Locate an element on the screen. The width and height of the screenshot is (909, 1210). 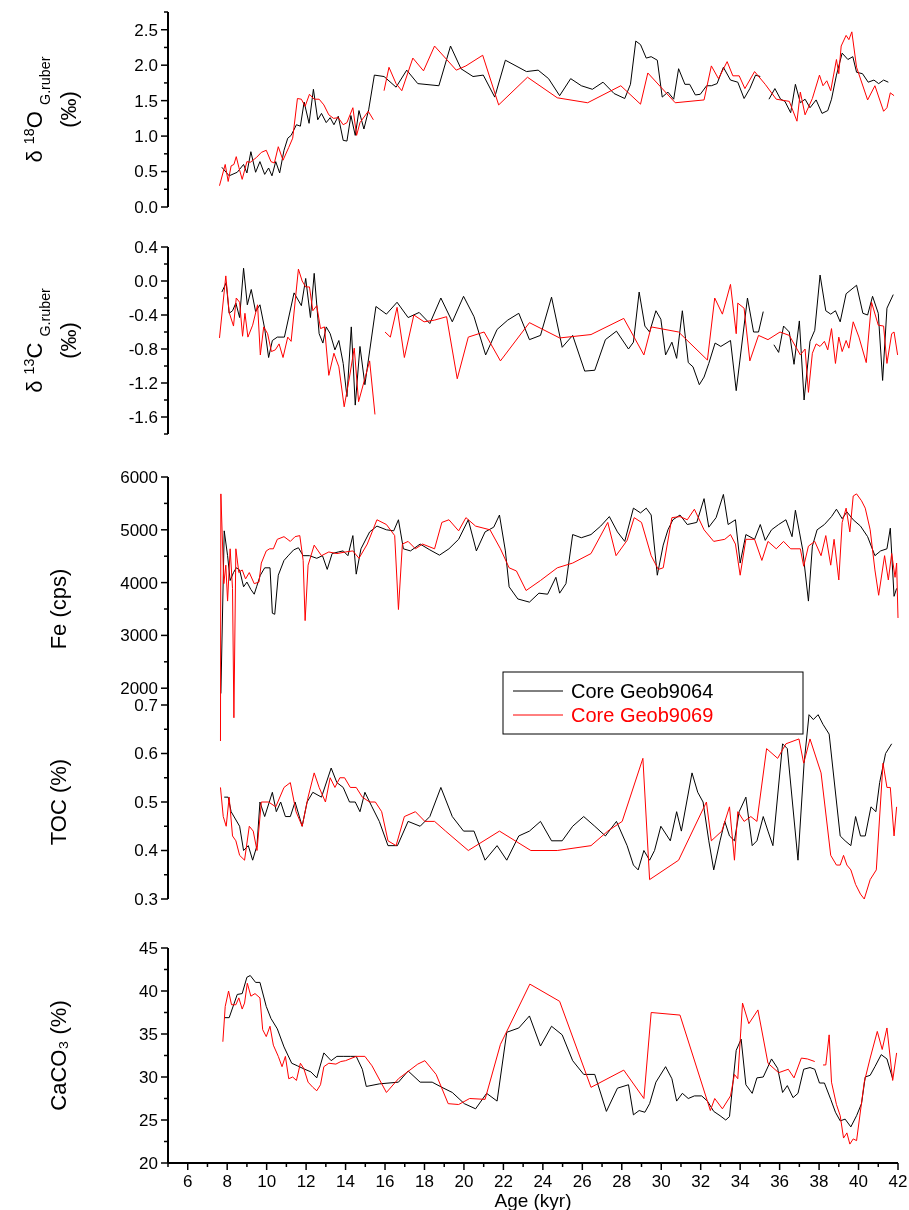
x-tick-label: 20 is located at coordinates (464, 1181).